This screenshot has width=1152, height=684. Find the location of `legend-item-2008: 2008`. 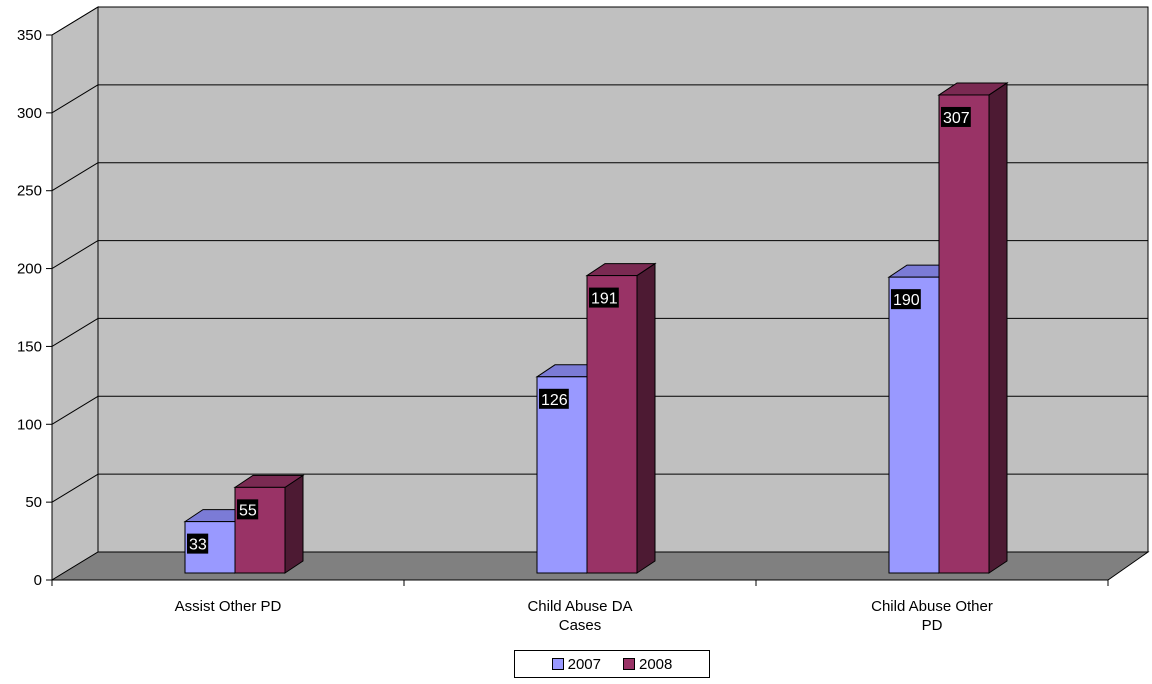

legend-item-2008: 2008 is located at coordinates (647, 664).